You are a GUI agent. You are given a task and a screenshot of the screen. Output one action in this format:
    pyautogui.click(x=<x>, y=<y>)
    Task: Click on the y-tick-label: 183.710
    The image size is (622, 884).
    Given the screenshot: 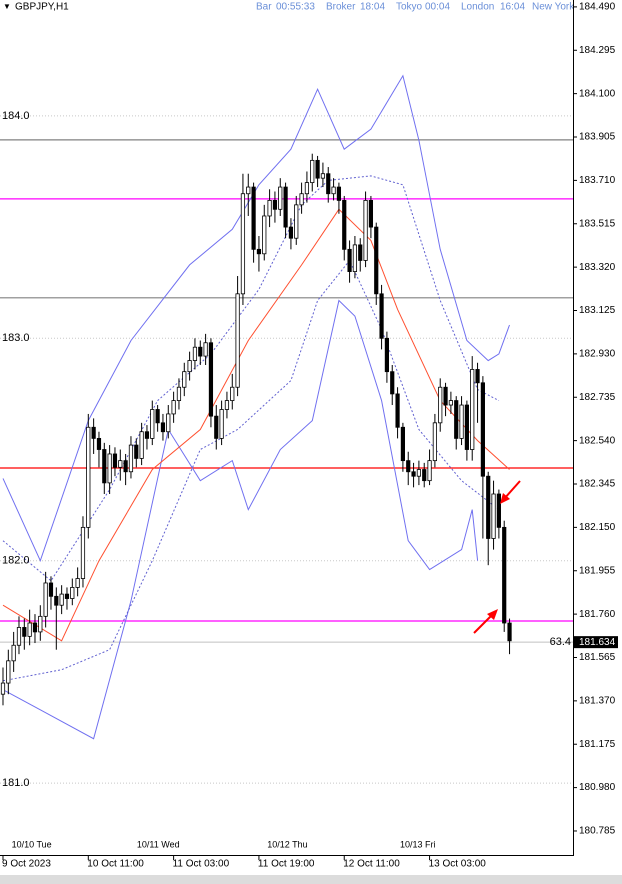 What is the action you would take?
    pyautogui.click(x=597, y=180)
    